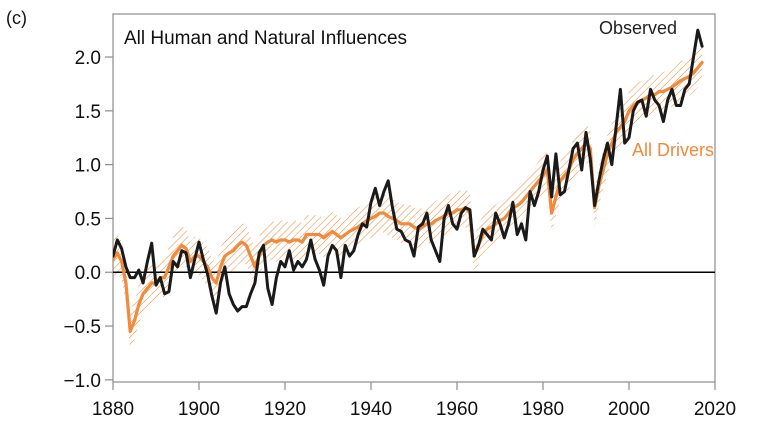 This screenshot has height=427, width=762. Describe the element at coordinates (673, 150) in the screenshot. I see `all-drivers-label: All Drivers` at that location.